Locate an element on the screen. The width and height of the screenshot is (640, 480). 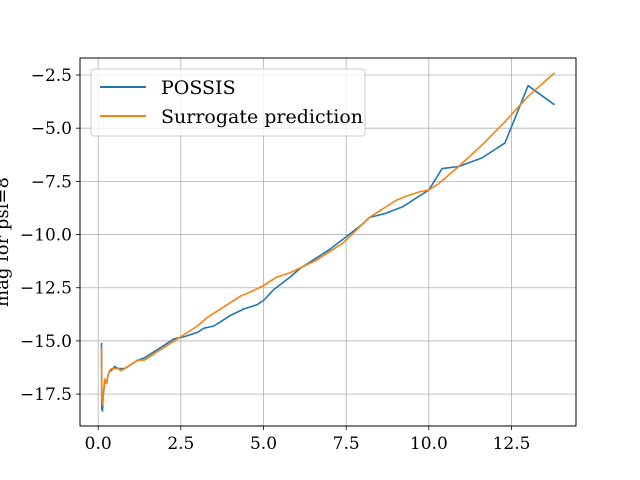
x-tick-label: 7.5 is located at coordinates (346, 444).